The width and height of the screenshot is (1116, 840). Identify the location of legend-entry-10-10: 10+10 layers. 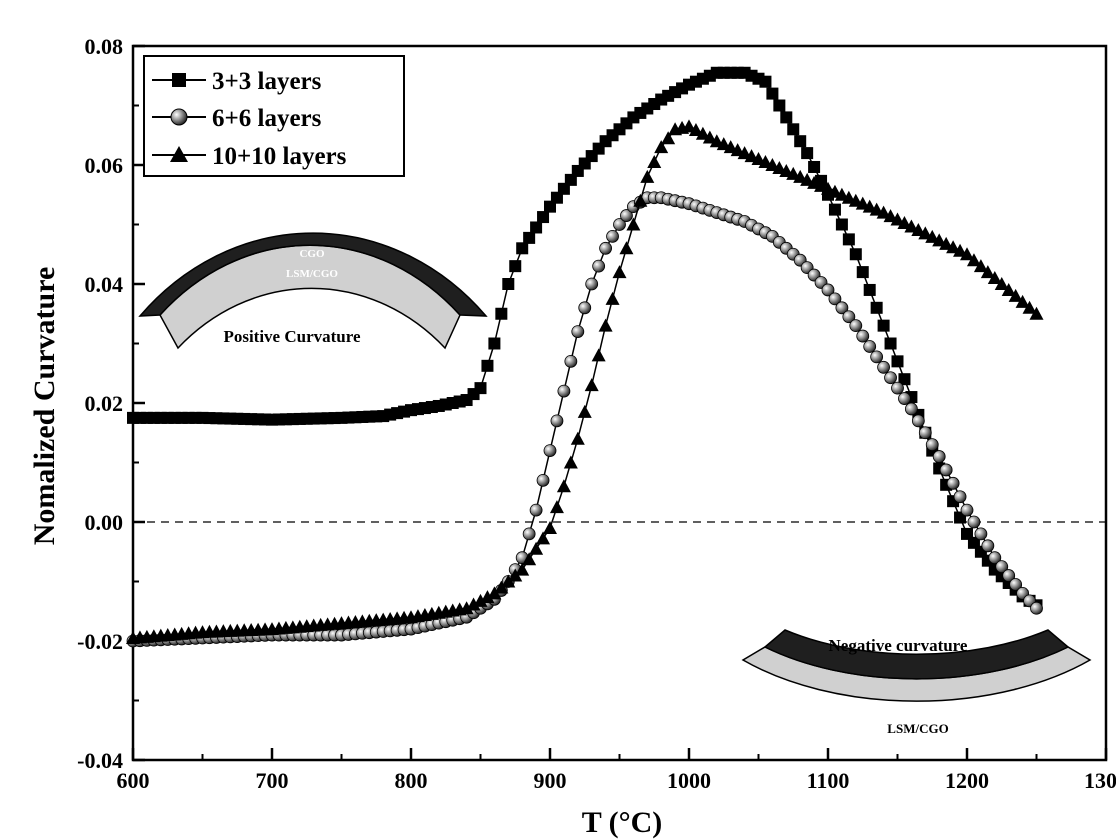
(249, 156).